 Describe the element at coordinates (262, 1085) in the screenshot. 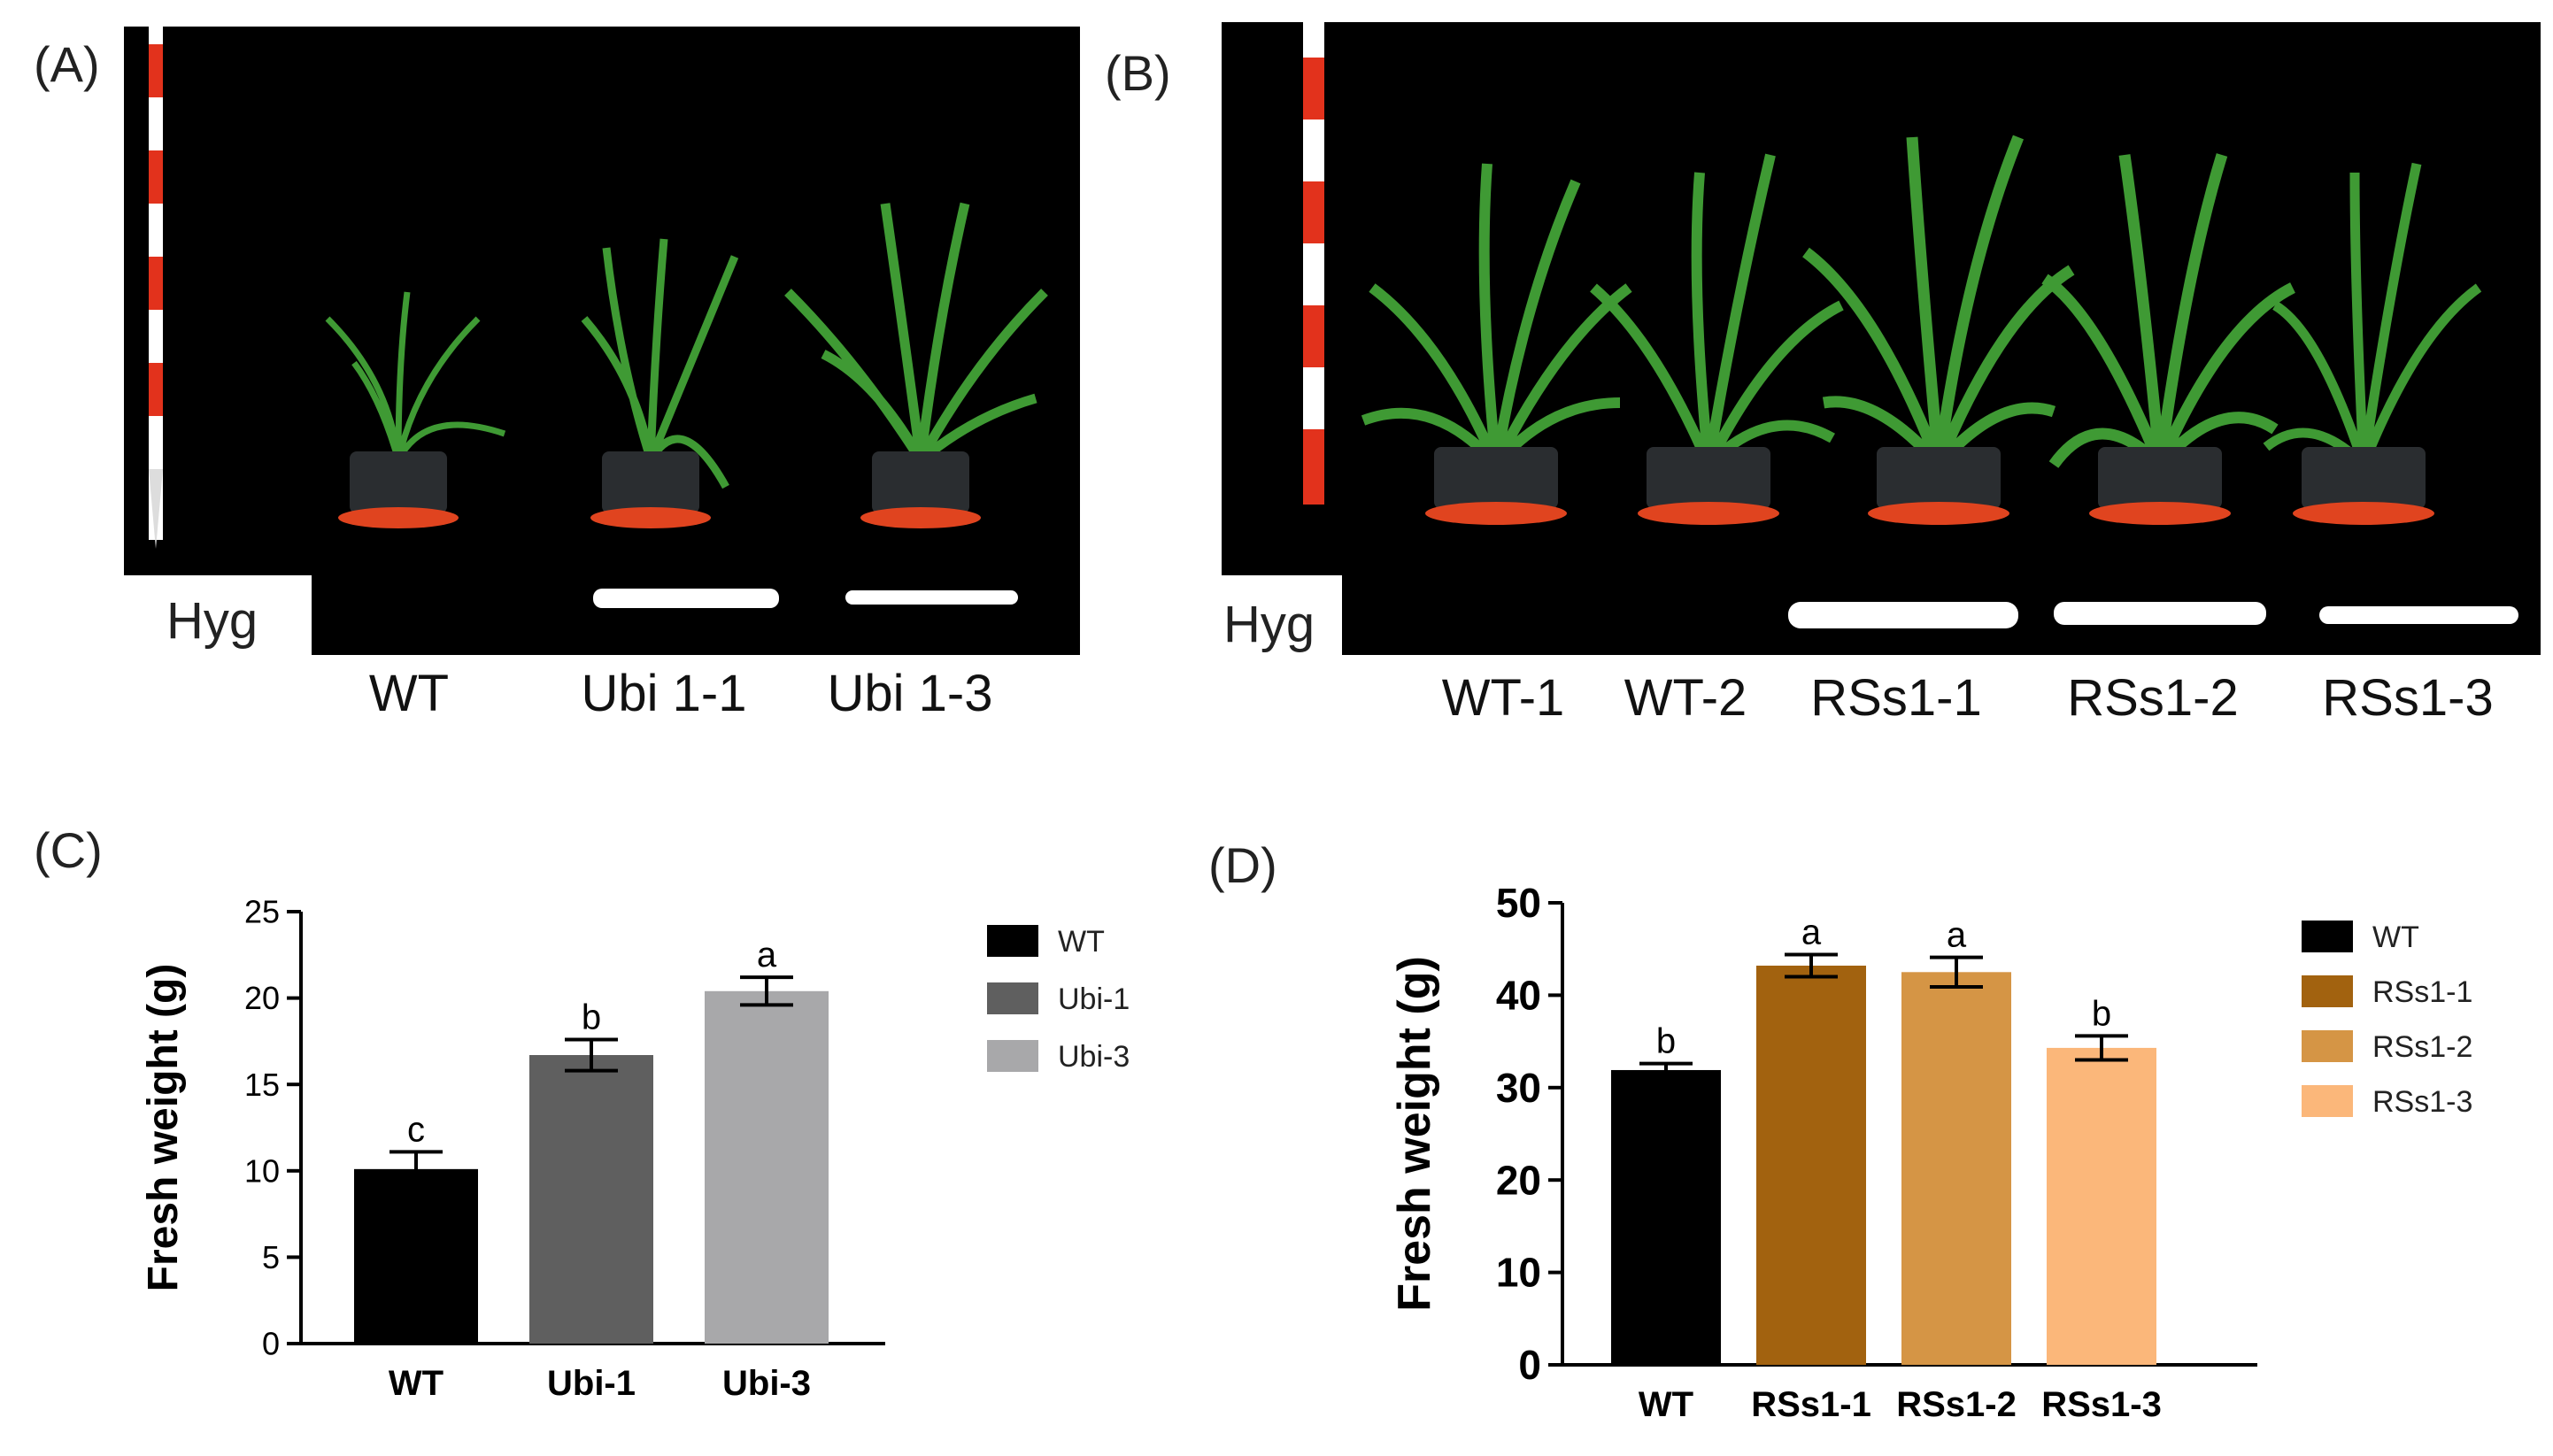

I see `y-tick-label-c-3: 15` at that location.